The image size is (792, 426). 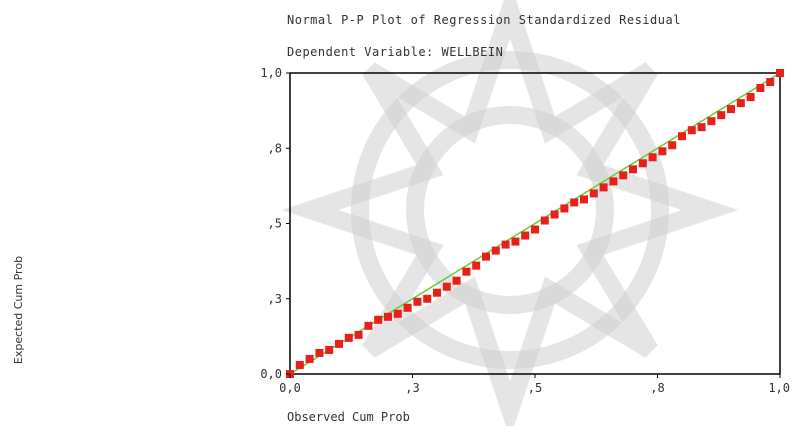 I want to click on y-tick-label: ,5, so click(x=275, y=224).